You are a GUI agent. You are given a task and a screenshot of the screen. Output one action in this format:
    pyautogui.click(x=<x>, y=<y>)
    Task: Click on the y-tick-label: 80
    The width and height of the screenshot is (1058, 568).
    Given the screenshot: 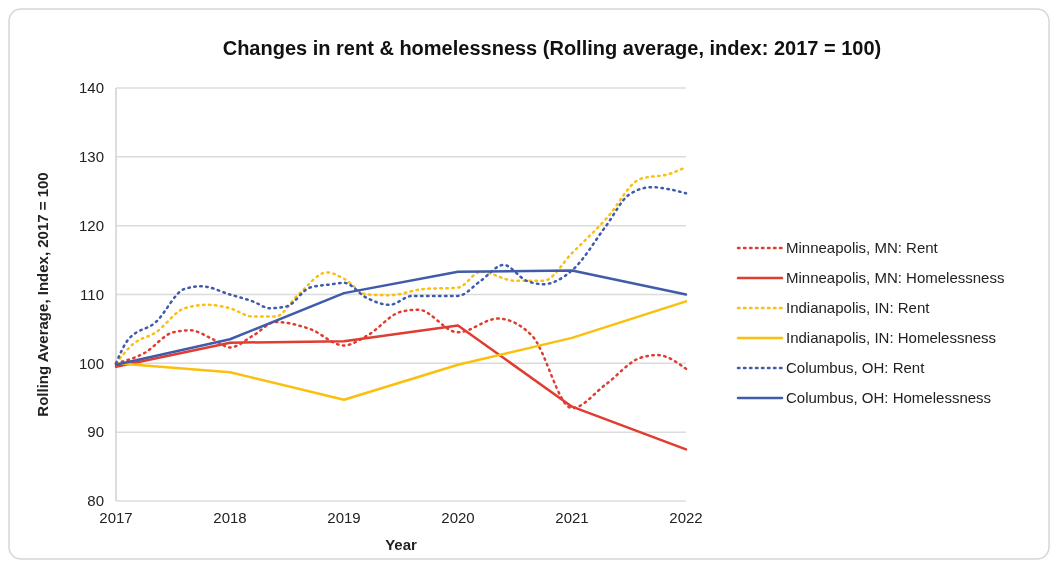 What is the action you would take?
    pyautogui.click(x=95, y=501)
    